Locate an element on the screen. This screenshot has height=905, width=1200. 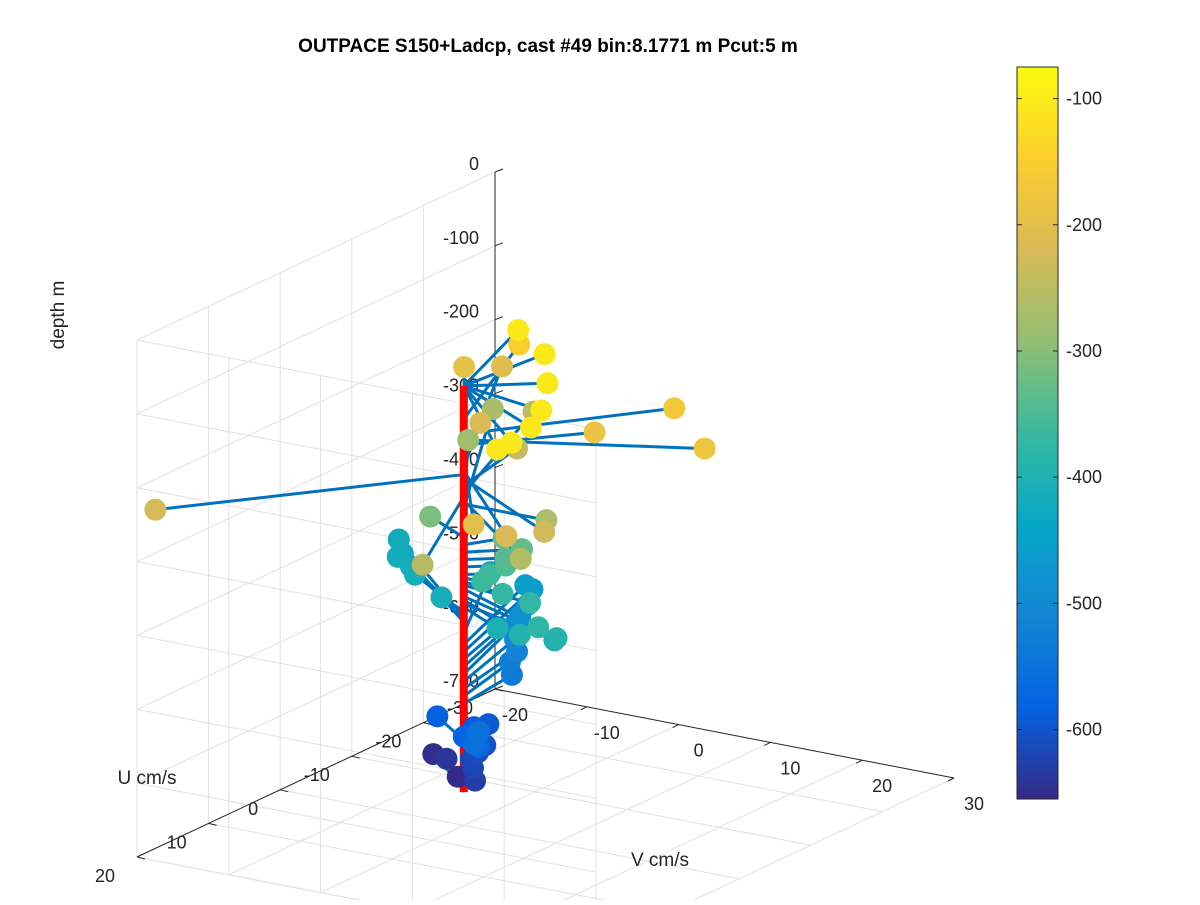
y-tick-label: 10 is located at coordinates (177, 842).